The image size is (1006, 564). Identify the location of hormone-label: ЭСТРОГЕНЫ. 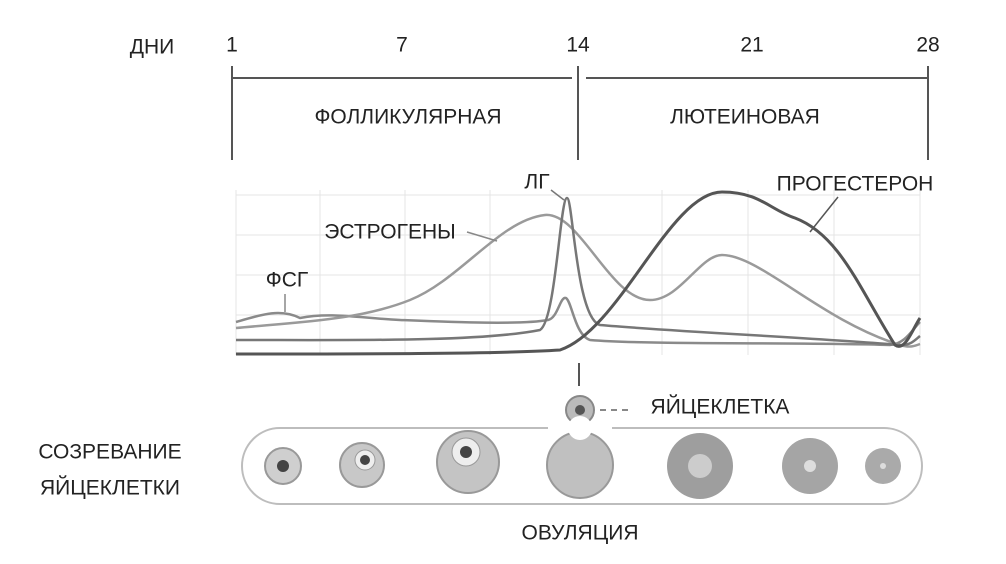
(389, 232).